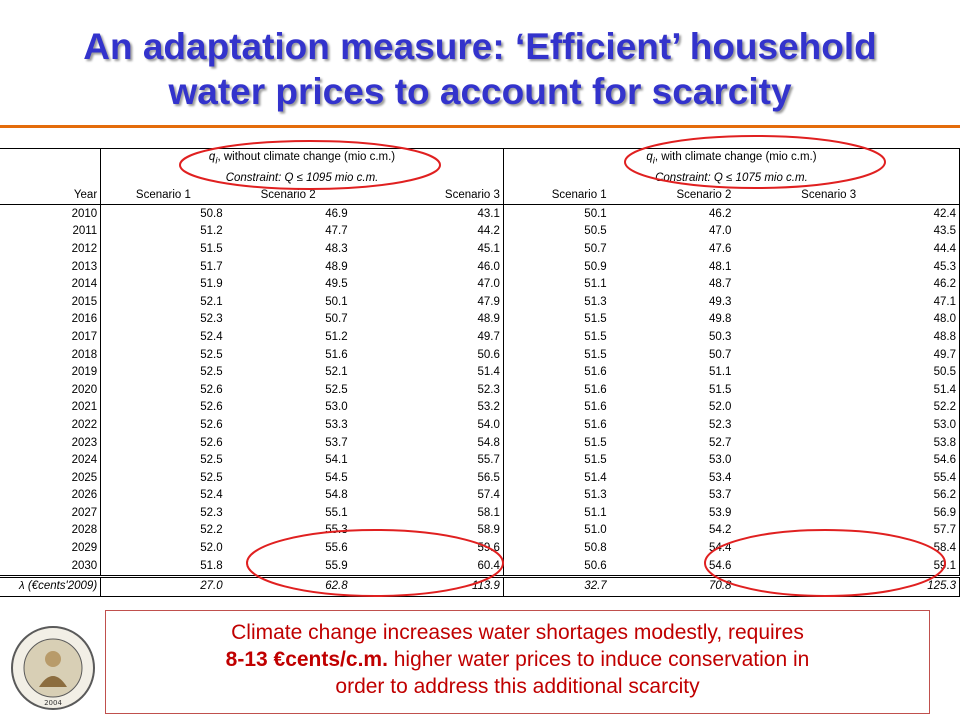 The height and width of the screenshot is (720, 960). I want to click on value-cell: 54.5, so click(336, 477).